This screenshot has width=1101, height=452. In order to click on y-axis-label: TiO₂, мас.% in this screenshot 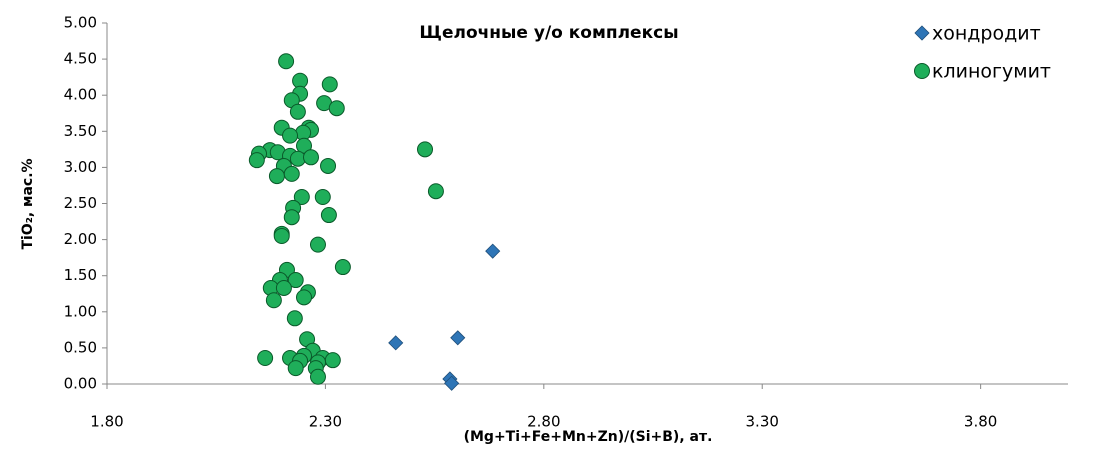, I will do `click(28, 203)`.